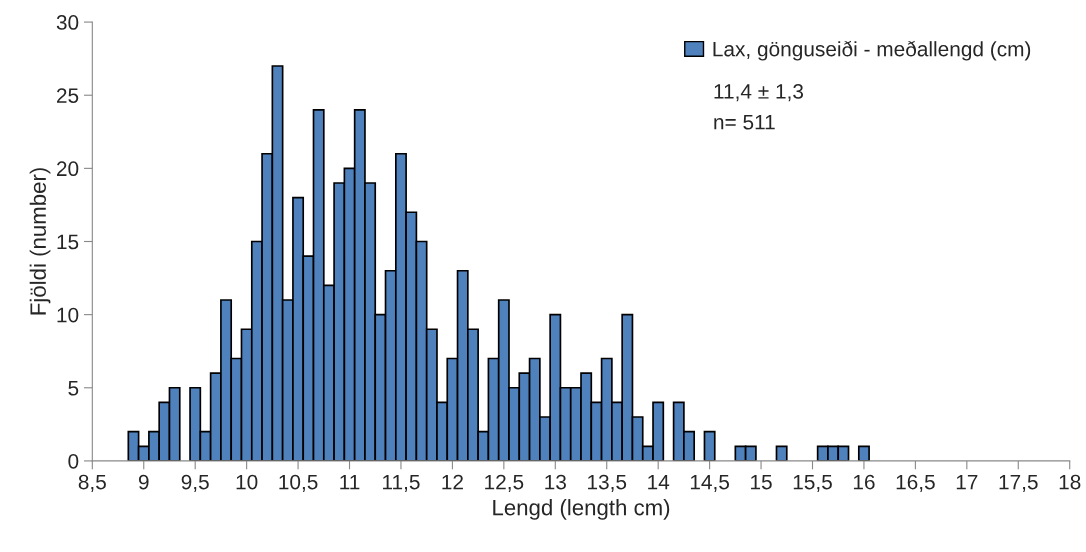 The image size is (1086, 552). I want to click on x-tick-label: 8,5, so click(92, 483).